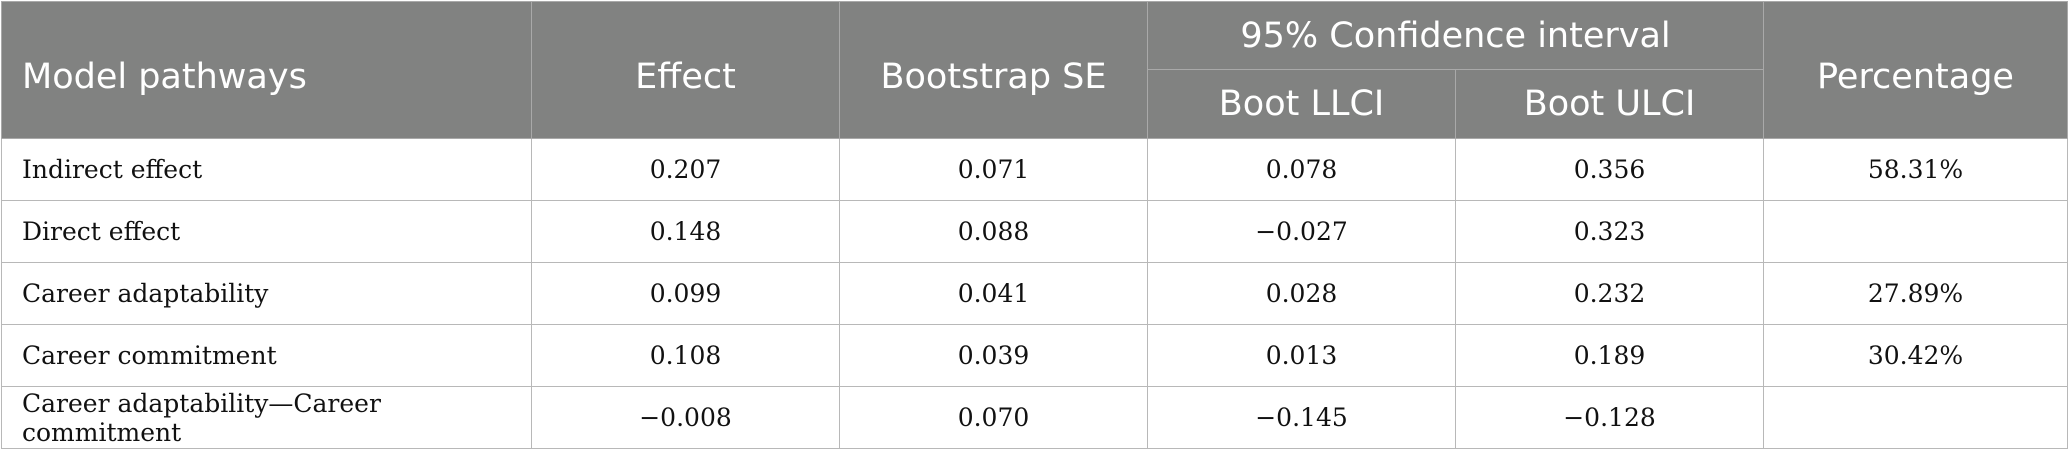 The image size is (2068, 467). I want to click on cell-bootstrap-se: 0.039, so click(993, 355).